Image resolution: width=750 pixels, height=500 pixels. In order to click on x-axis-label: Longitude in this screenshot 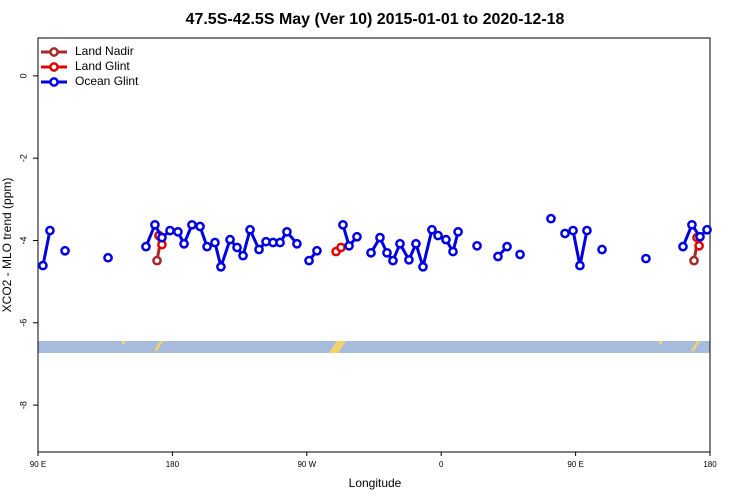, I will do `click(375, 483)`.